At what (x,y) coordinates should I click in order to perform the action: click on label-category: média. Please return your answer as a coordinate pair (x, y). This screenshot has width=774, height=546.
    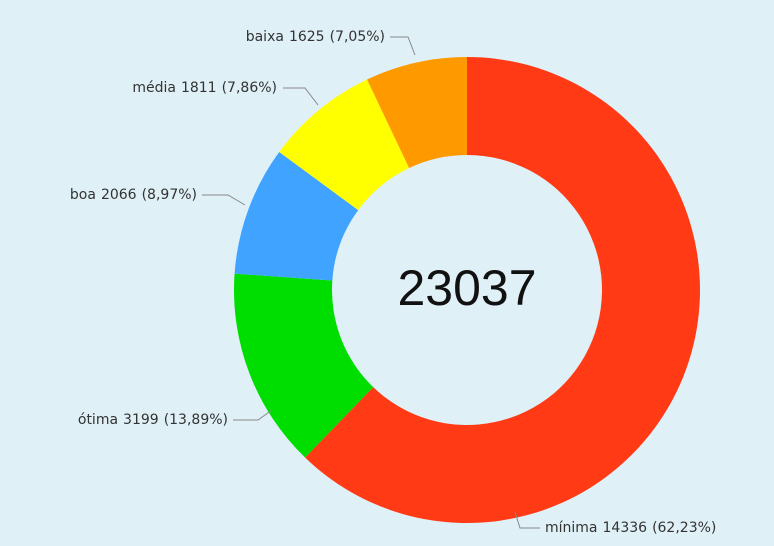
    Looking at the image, I should click on (154, 88).